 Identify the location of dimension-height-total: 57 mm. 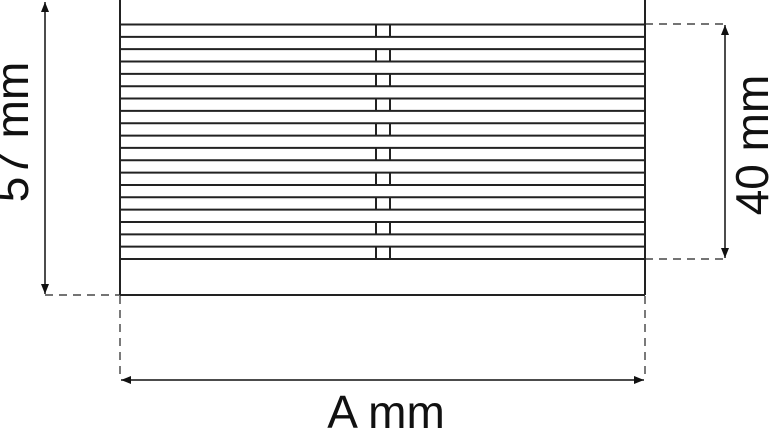
(60, 148).